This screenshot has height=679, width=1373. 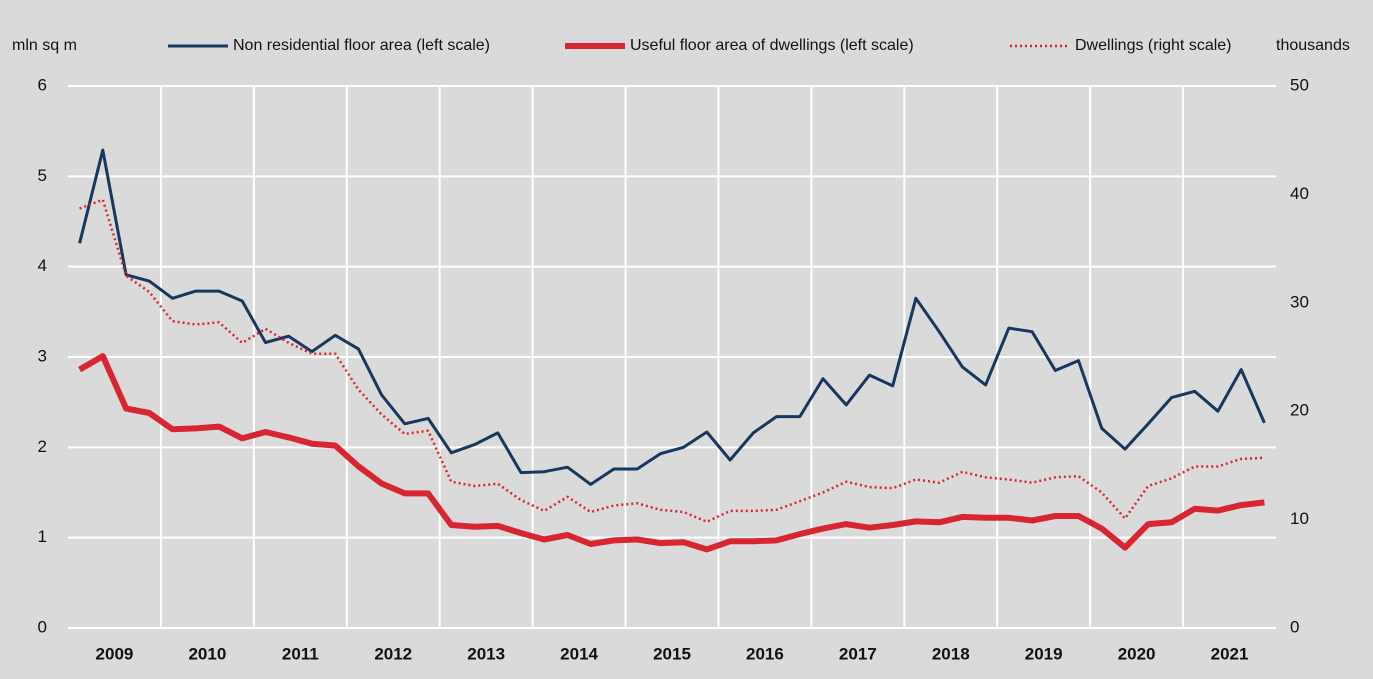 I want to click on y-tick-label: 1, so click(x=42, y=536).